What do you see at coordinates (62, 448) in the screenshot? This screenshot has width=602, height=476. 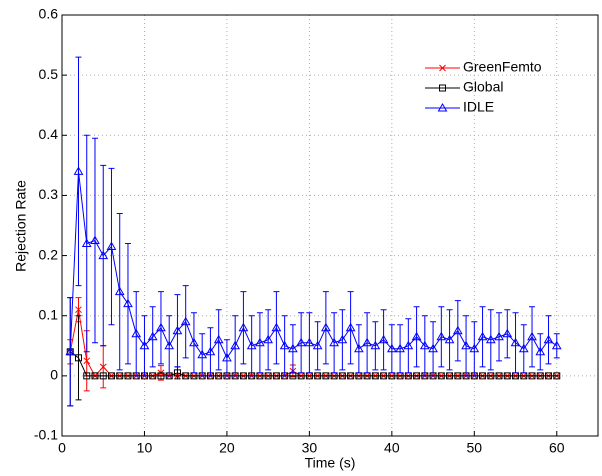 I see `x-tick-label: 0` at bounding box center [62, 448].